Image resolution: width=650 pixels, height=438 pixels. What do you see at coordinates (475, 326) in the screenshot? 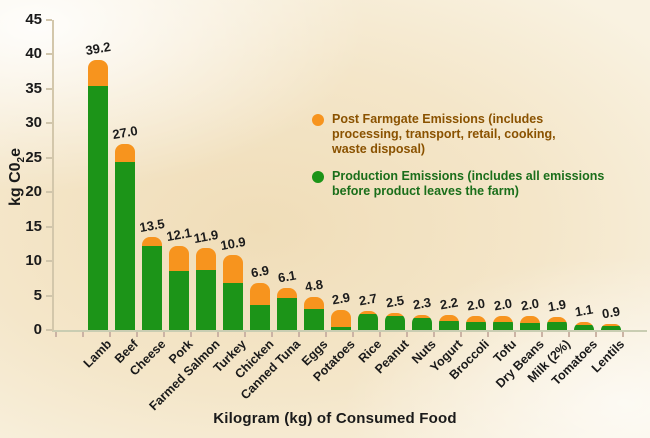
I see `bar-broccoli-production-segment` at bounding box center [475, 326].